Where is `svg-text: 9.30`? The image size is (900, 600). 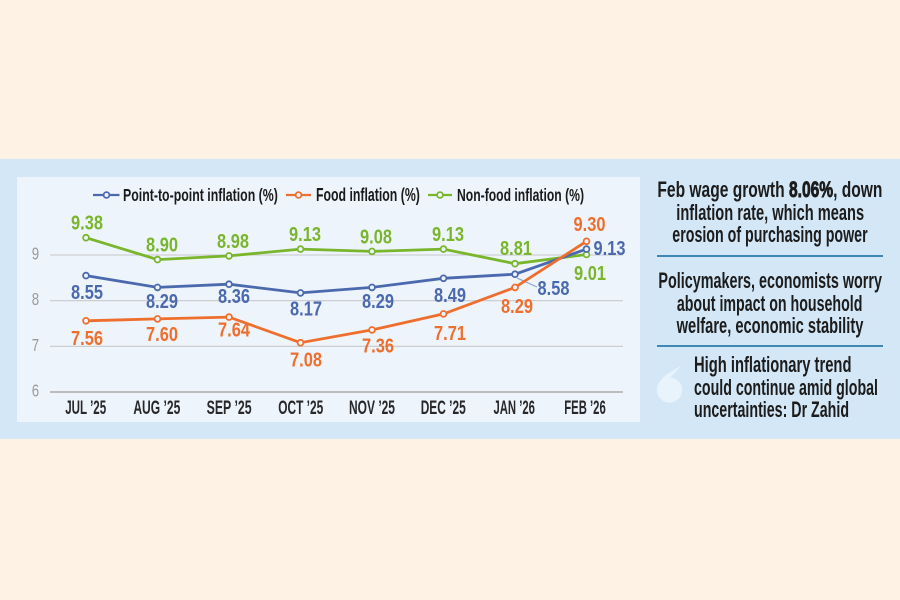 svg-text: 9.30 is located at coordinates (590, 223).